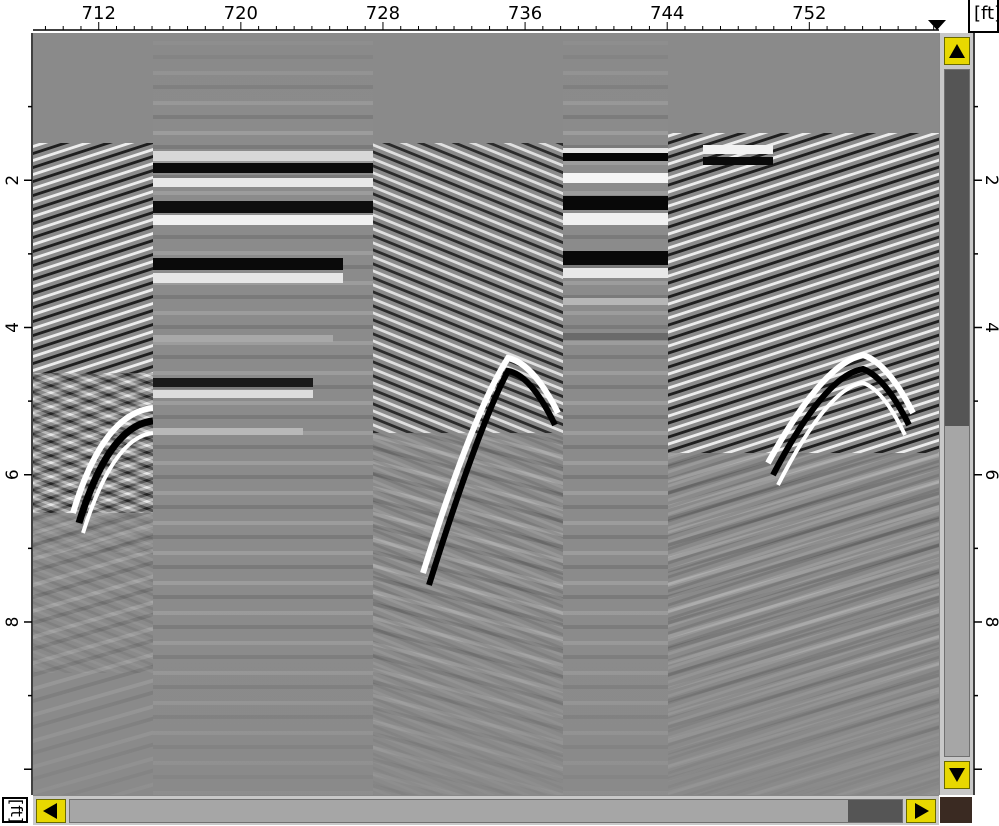 The image size is (999, 826). I want to click on distance-ruler: 712 720 728 736 744 752 [ft], so click(499, 16).